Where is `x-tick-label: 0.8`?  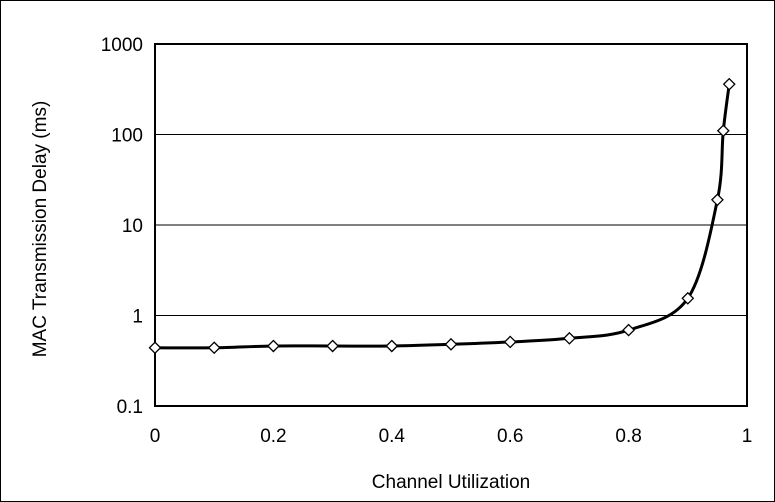
x-tick-label: 0.8 is located at coordinates (628, 436).